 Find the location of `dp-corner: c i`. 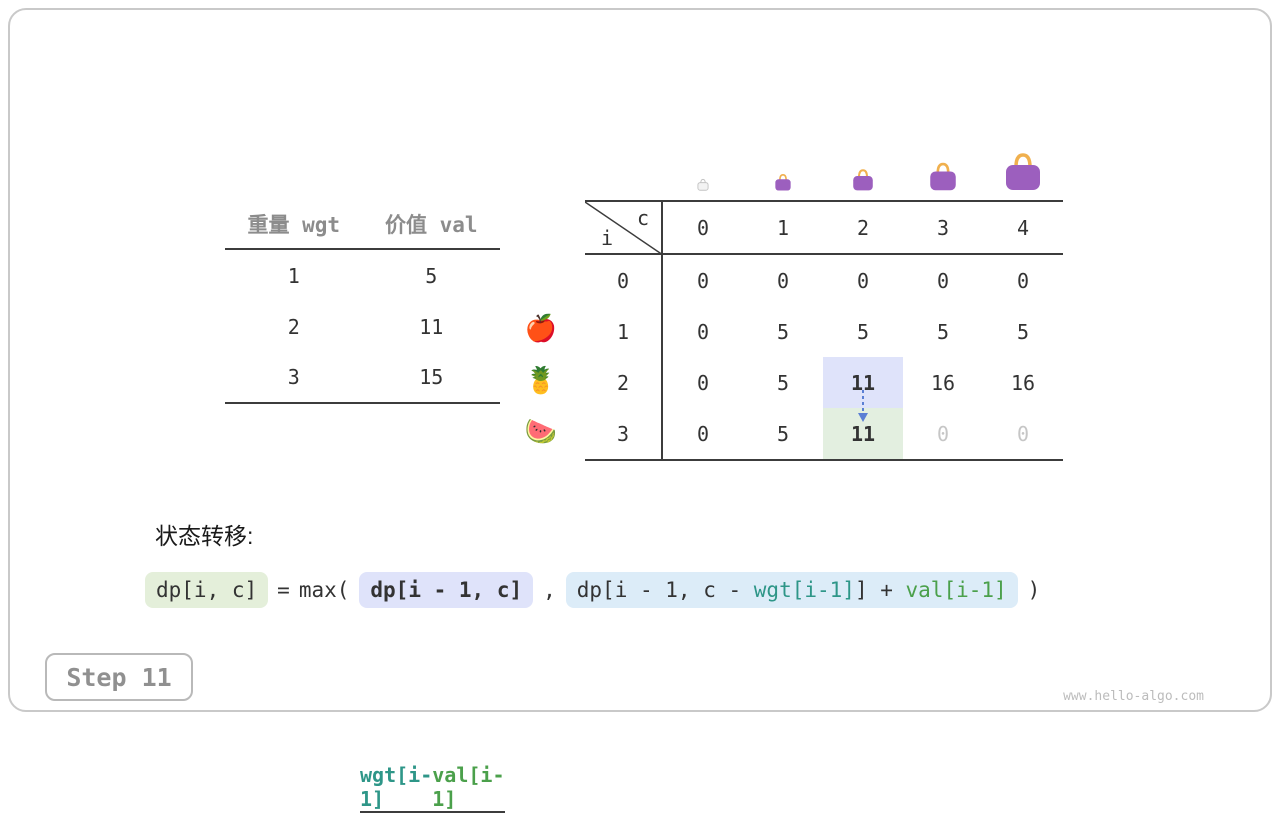

dp-corner: c i is located at coordinates (624, 228).